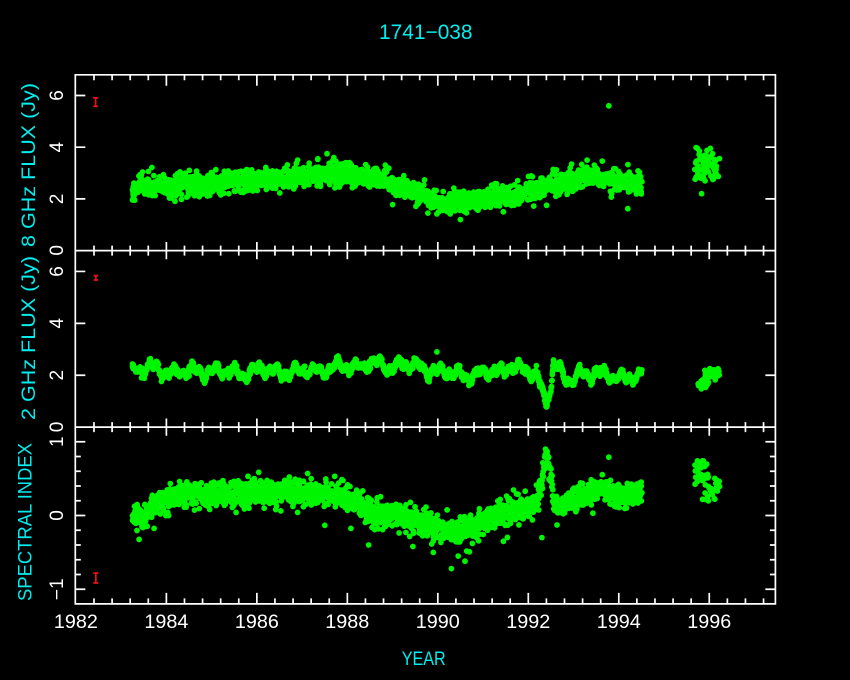  Describe the element at coordinates (257, 622) in the screenshot. I see `svg-text: 1986` at that location.